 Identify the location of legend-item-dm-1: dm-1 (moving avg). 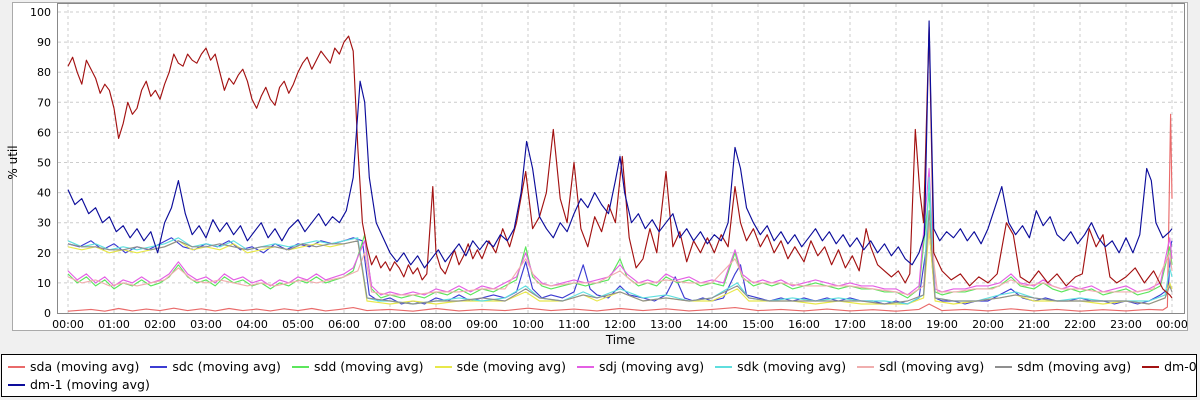
(79, 385).